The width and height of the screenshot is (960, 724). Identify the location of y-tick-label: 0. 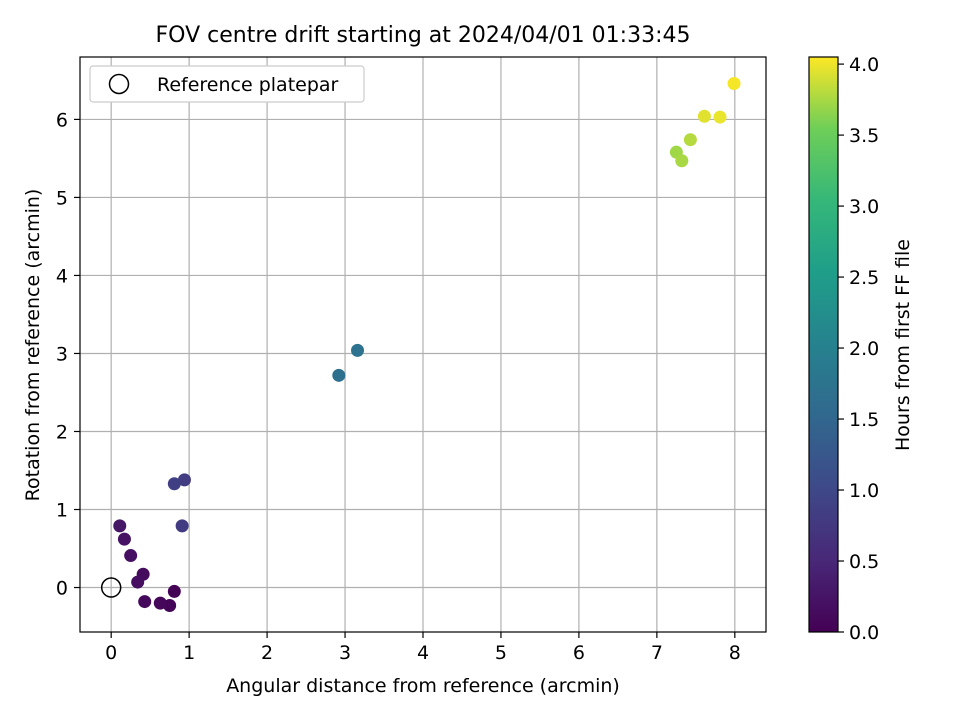
(62, 589).